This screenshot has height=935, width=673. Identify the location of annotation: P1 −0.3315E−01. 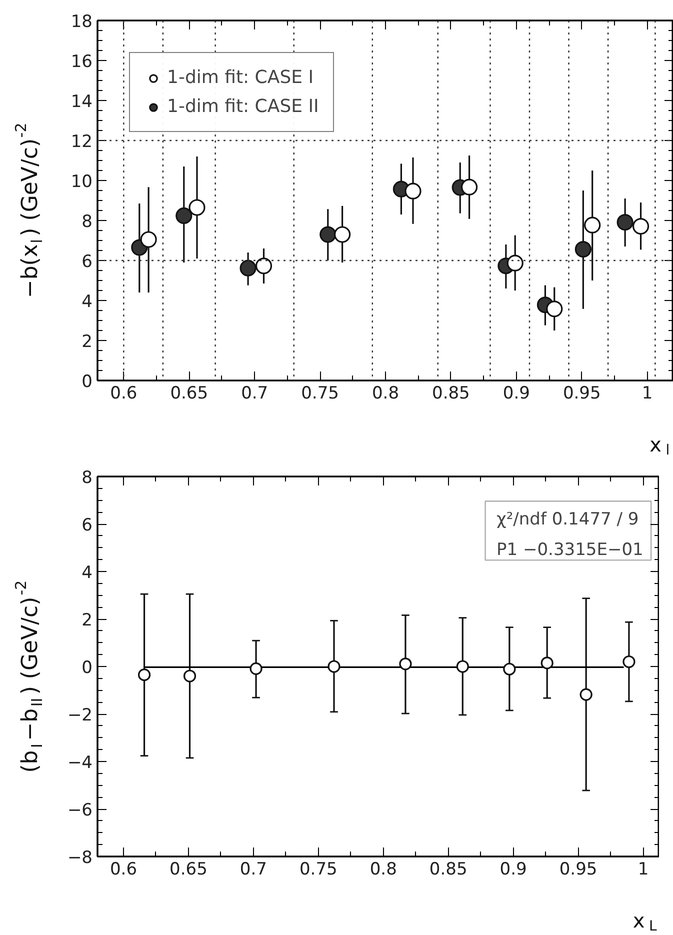
(570, 550).